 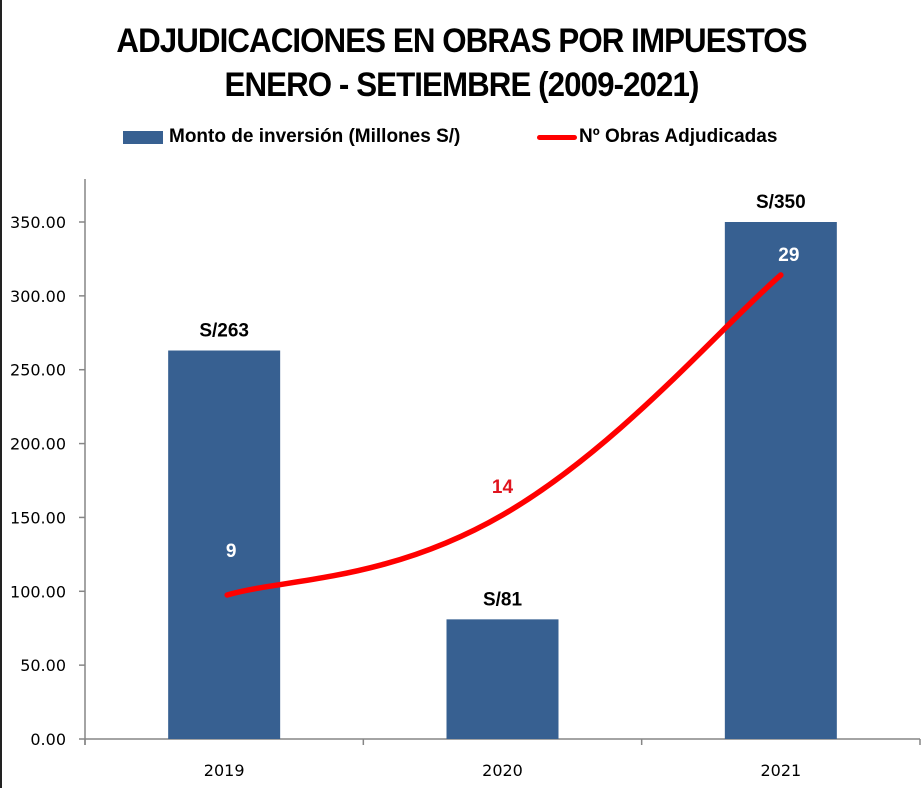 I want to click on bar-data-label: S/81, so click(x=503, y=599).